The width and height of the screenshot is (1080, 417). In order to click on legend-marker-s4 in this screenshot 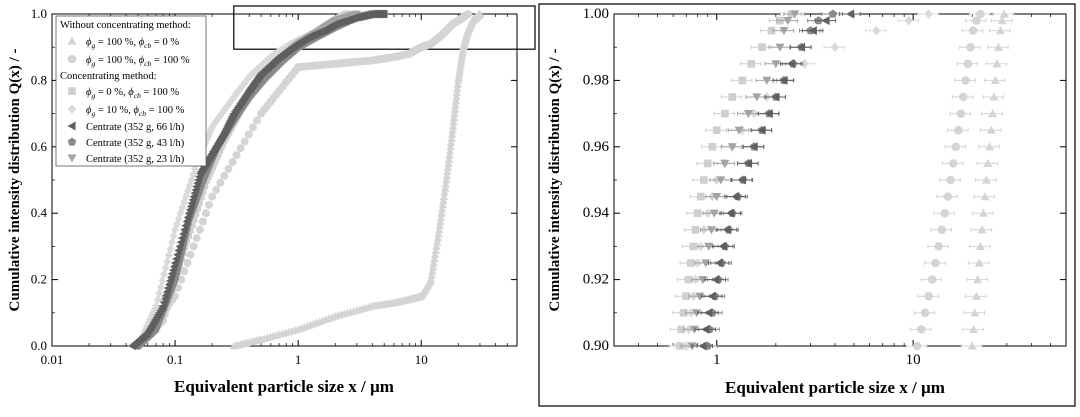, I will do `click(72, 109)`.